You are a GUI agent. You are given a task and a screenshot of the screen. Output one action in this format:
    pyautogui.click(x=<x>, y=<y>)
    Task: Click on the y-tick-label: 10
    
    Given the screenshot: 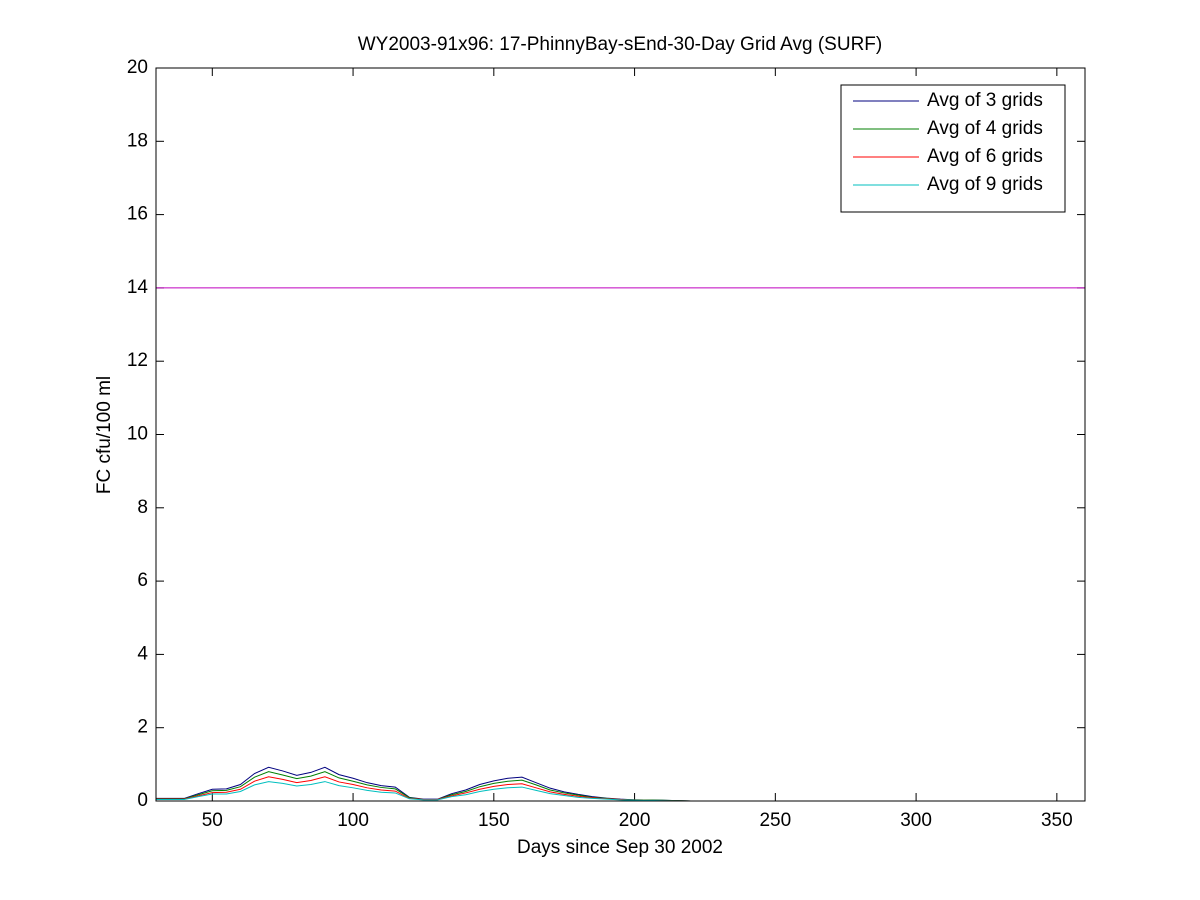 What is the action you would take?
    pyautogui.click(x=137, y=434)
    